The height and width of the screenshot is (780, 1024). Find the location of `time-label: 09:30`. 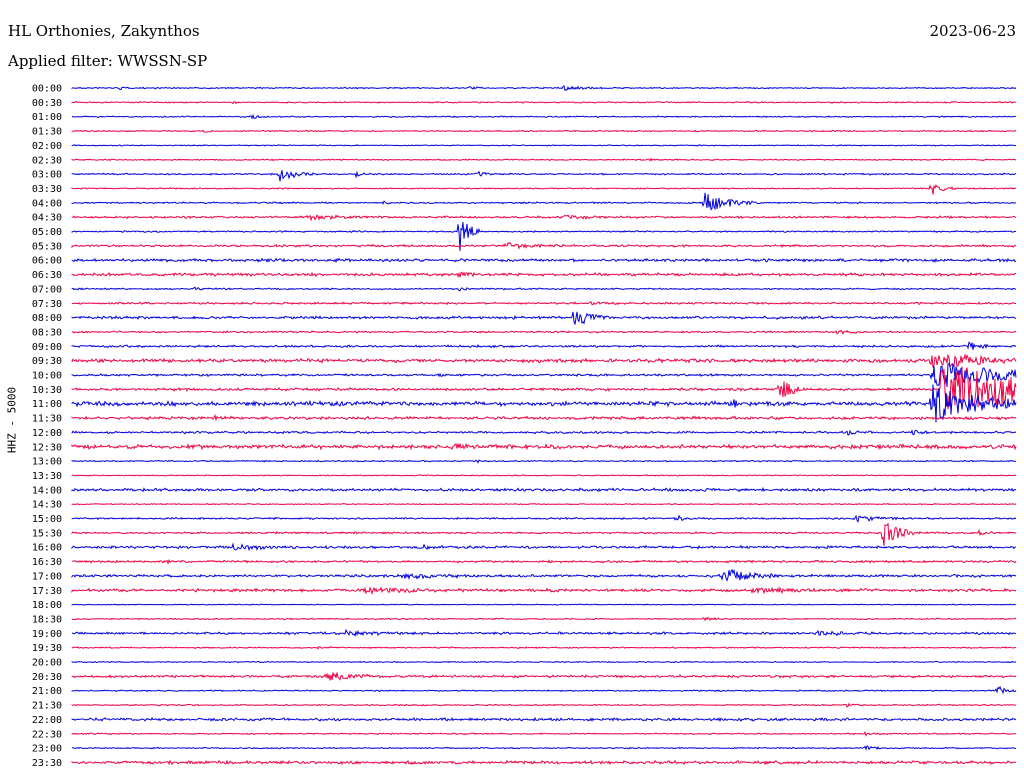

time-label: 09:30 is located at coordinates (47, 361).